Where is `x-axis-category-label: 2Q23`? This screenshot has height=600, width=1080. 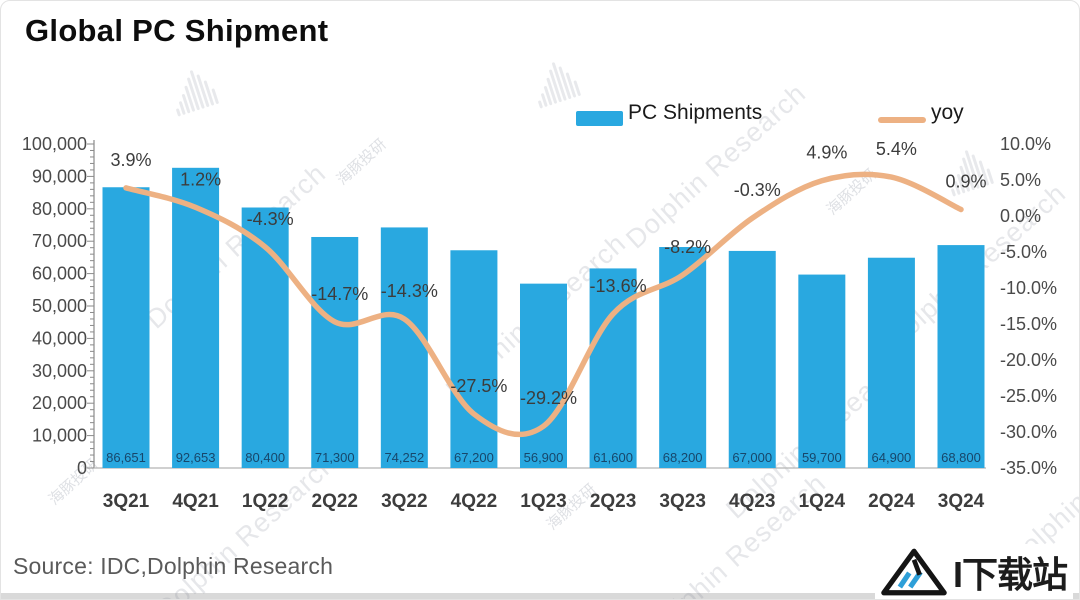 x-axis-category-label: 2Q23 is located at coordinates (613, 501).